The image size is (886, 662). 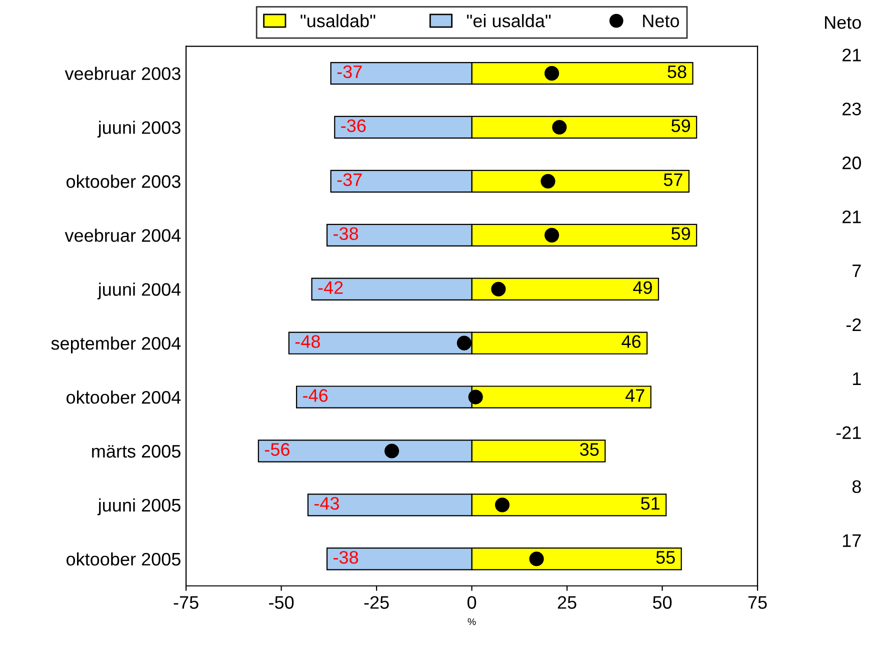 What do you see at coordinates (843, 22) in the screenshot?
I see `text: Neto` at bounding box center [843, 22].